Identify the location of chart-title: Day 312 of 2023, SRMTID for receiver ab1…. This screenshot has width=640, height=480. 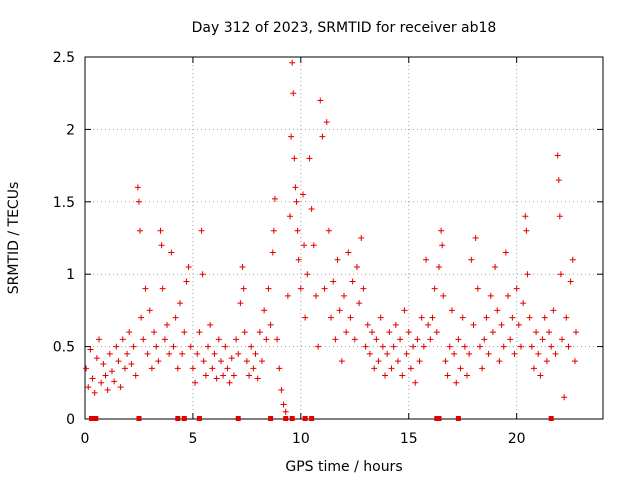
(344, 28).